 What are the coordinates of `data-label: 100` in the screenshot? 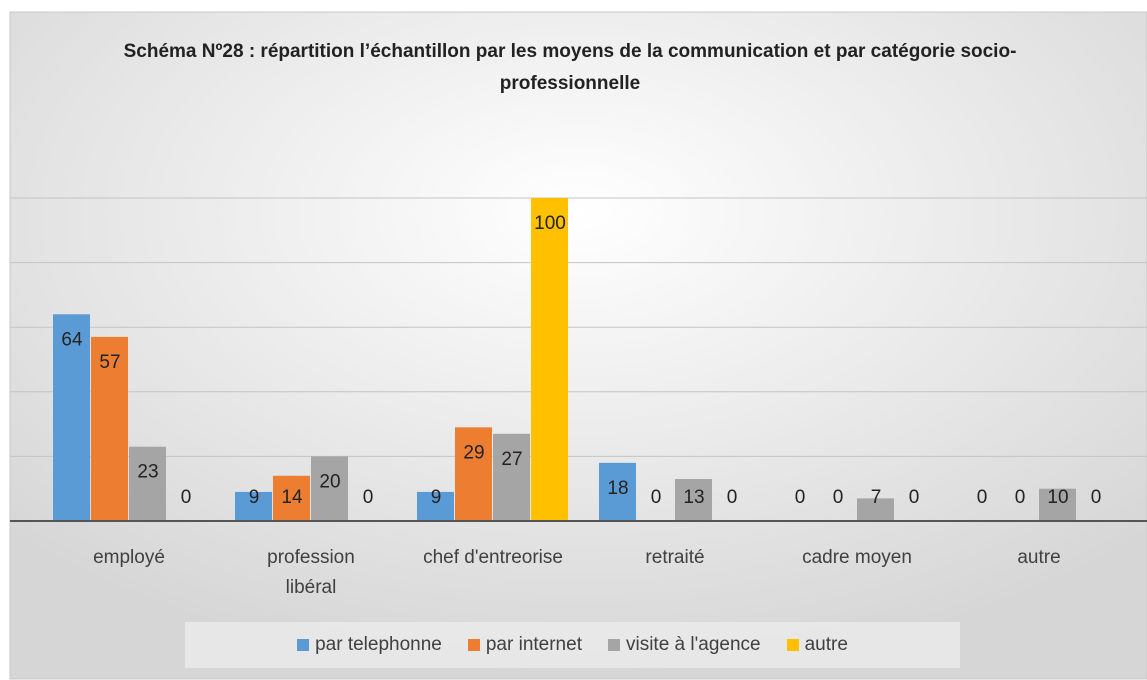 It's located at (550, 223).